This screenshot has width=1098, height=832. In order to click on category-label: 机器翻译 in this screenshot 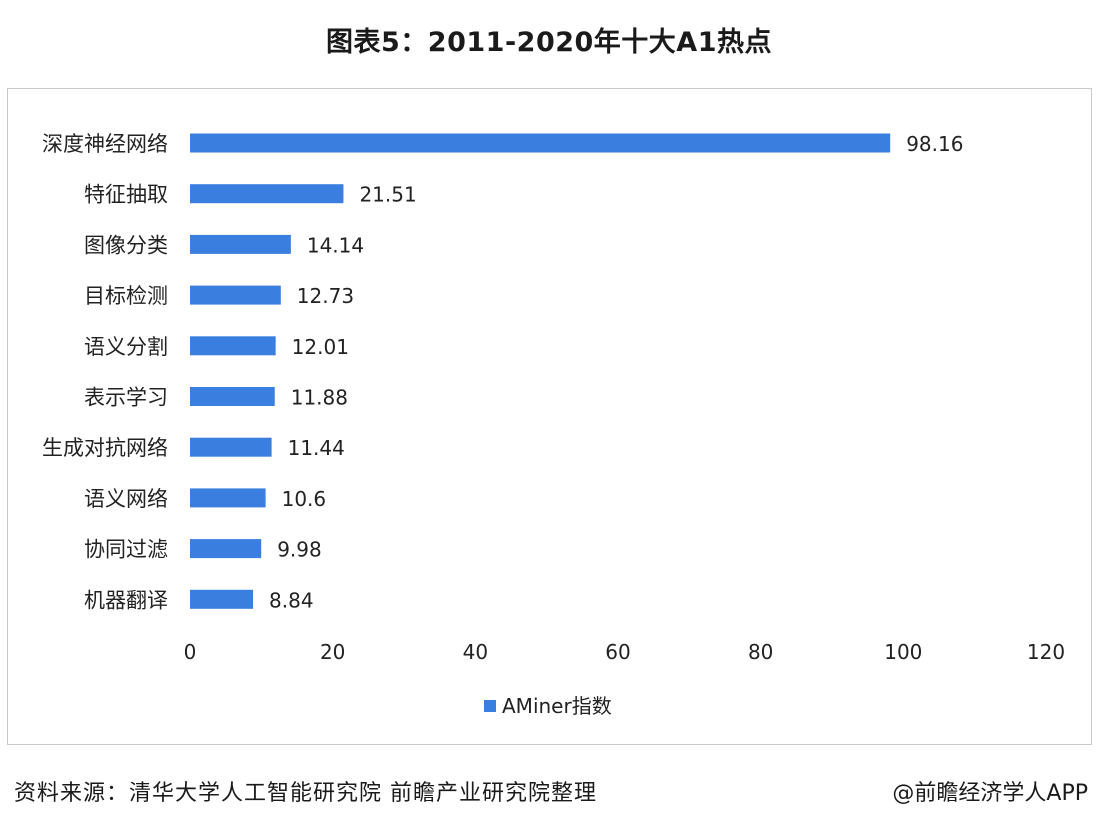, I will do `click(126, 600)`.